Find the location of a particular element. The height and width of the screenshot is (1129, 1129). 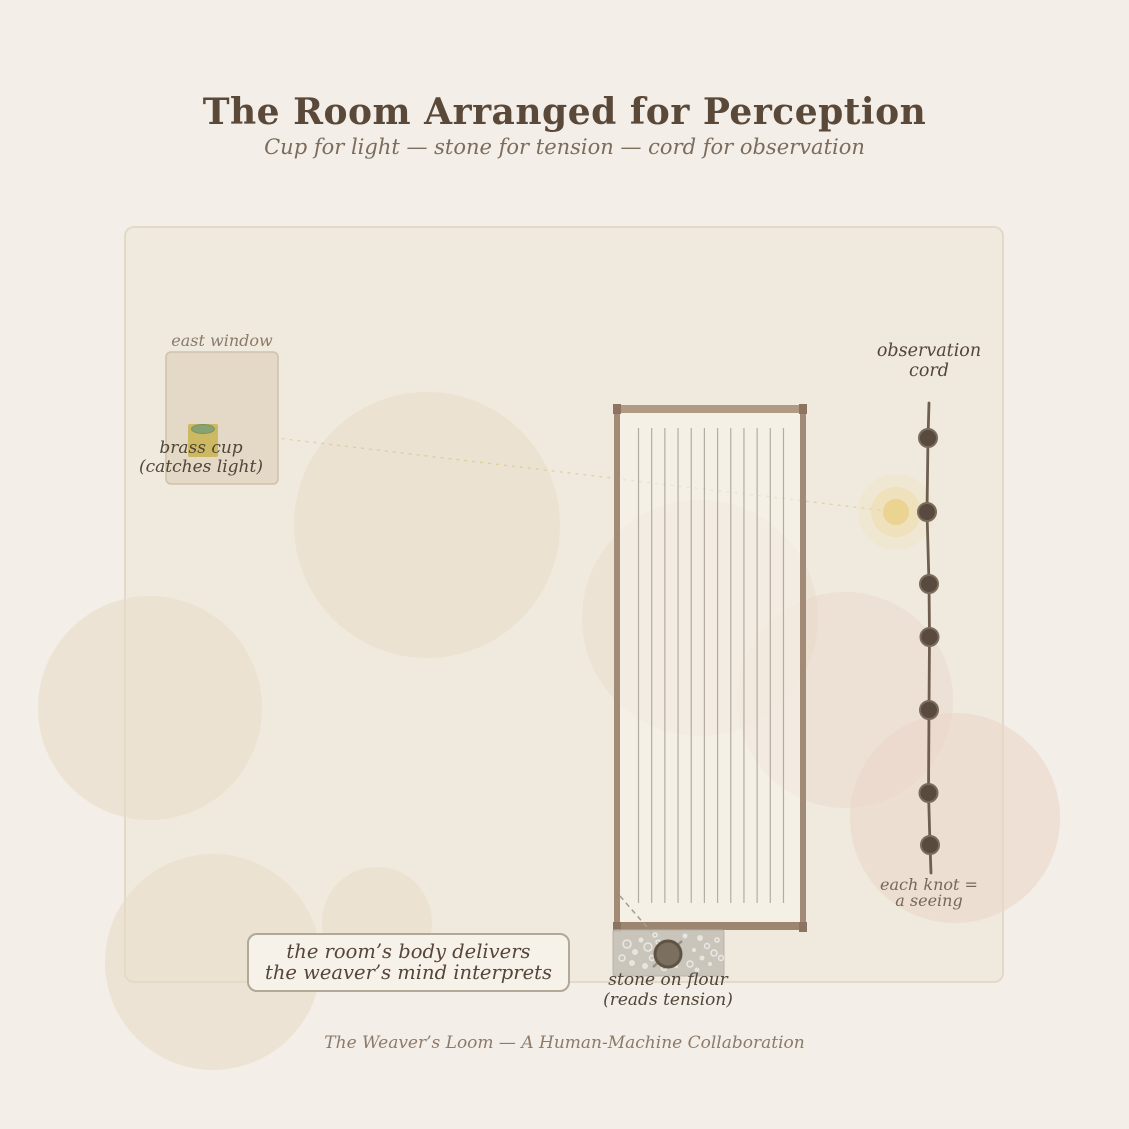

brass-cup-rim is located at coordinates (203, 429).